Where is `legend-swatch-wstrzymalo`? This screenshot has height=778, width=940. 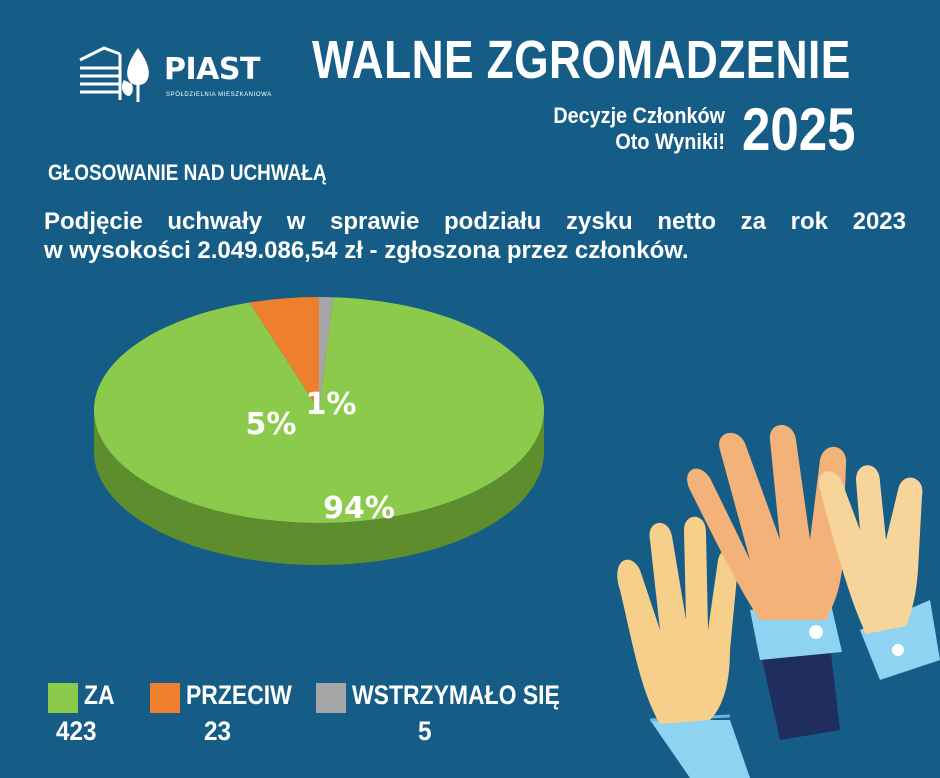
legend-swatch-wstrzymalo is located at coordinates (331, 698).